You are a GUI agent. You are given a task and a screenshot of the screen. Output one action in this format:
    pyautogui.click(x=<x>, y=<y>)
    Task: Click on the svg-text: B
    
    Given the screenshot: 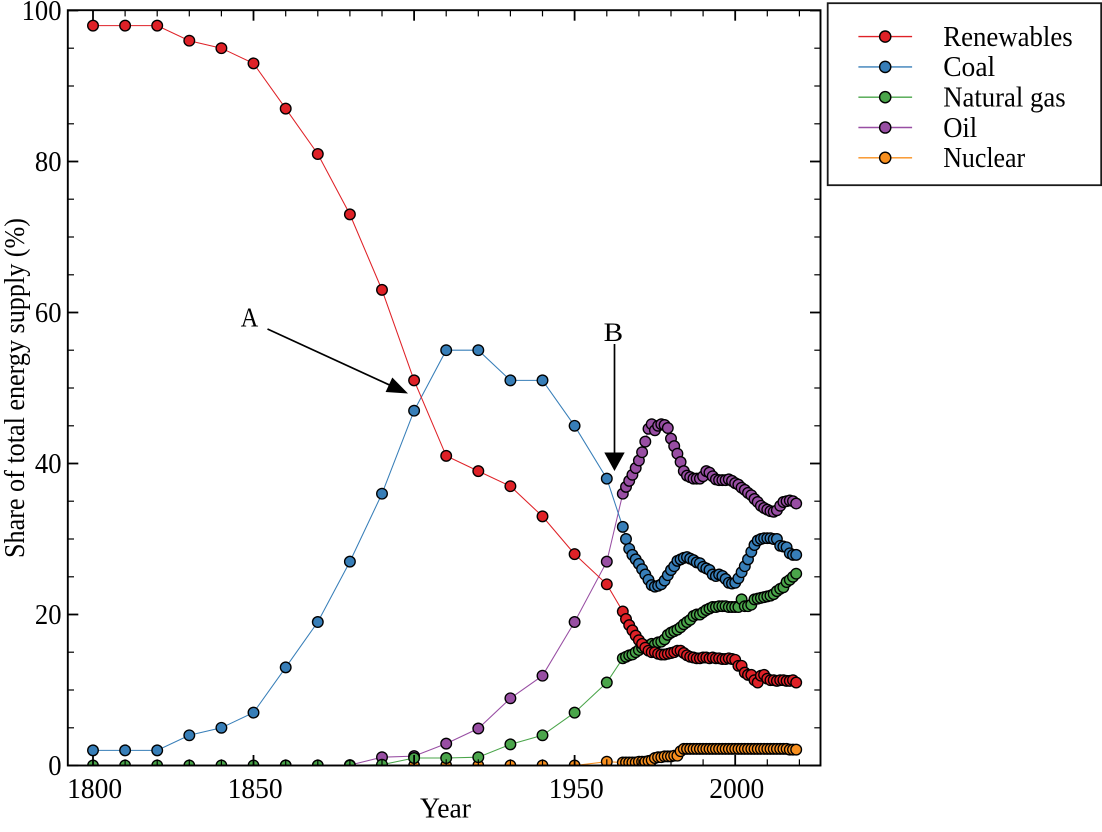 What is the action you would take?
    pyautogui.click(x=614, y=332)
    